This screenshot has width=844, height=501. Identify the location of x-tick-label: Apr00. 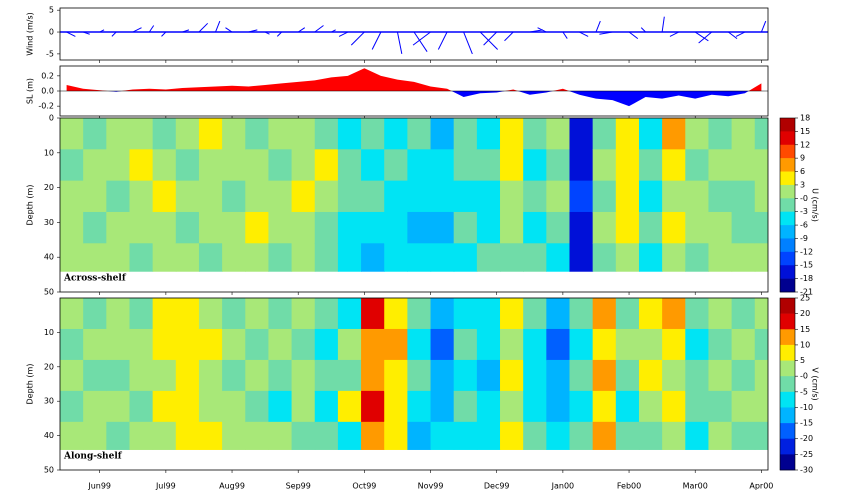
(761, 486).